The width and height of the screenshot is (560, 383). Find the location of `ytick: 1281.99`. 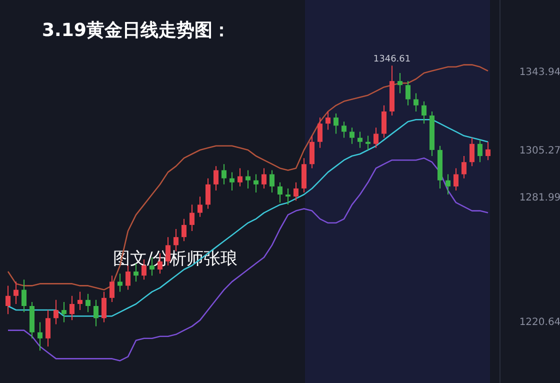

ytick: 1281.99 is located at coordinates (539, 198).